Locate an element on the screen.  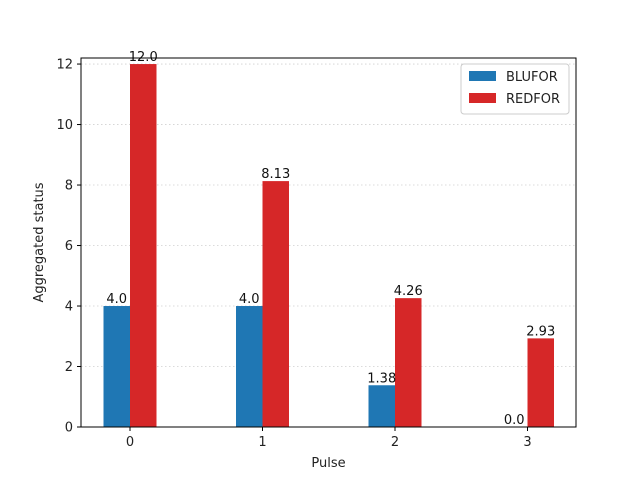
legend-label: REDFOR is located at coordinates (533, 99).